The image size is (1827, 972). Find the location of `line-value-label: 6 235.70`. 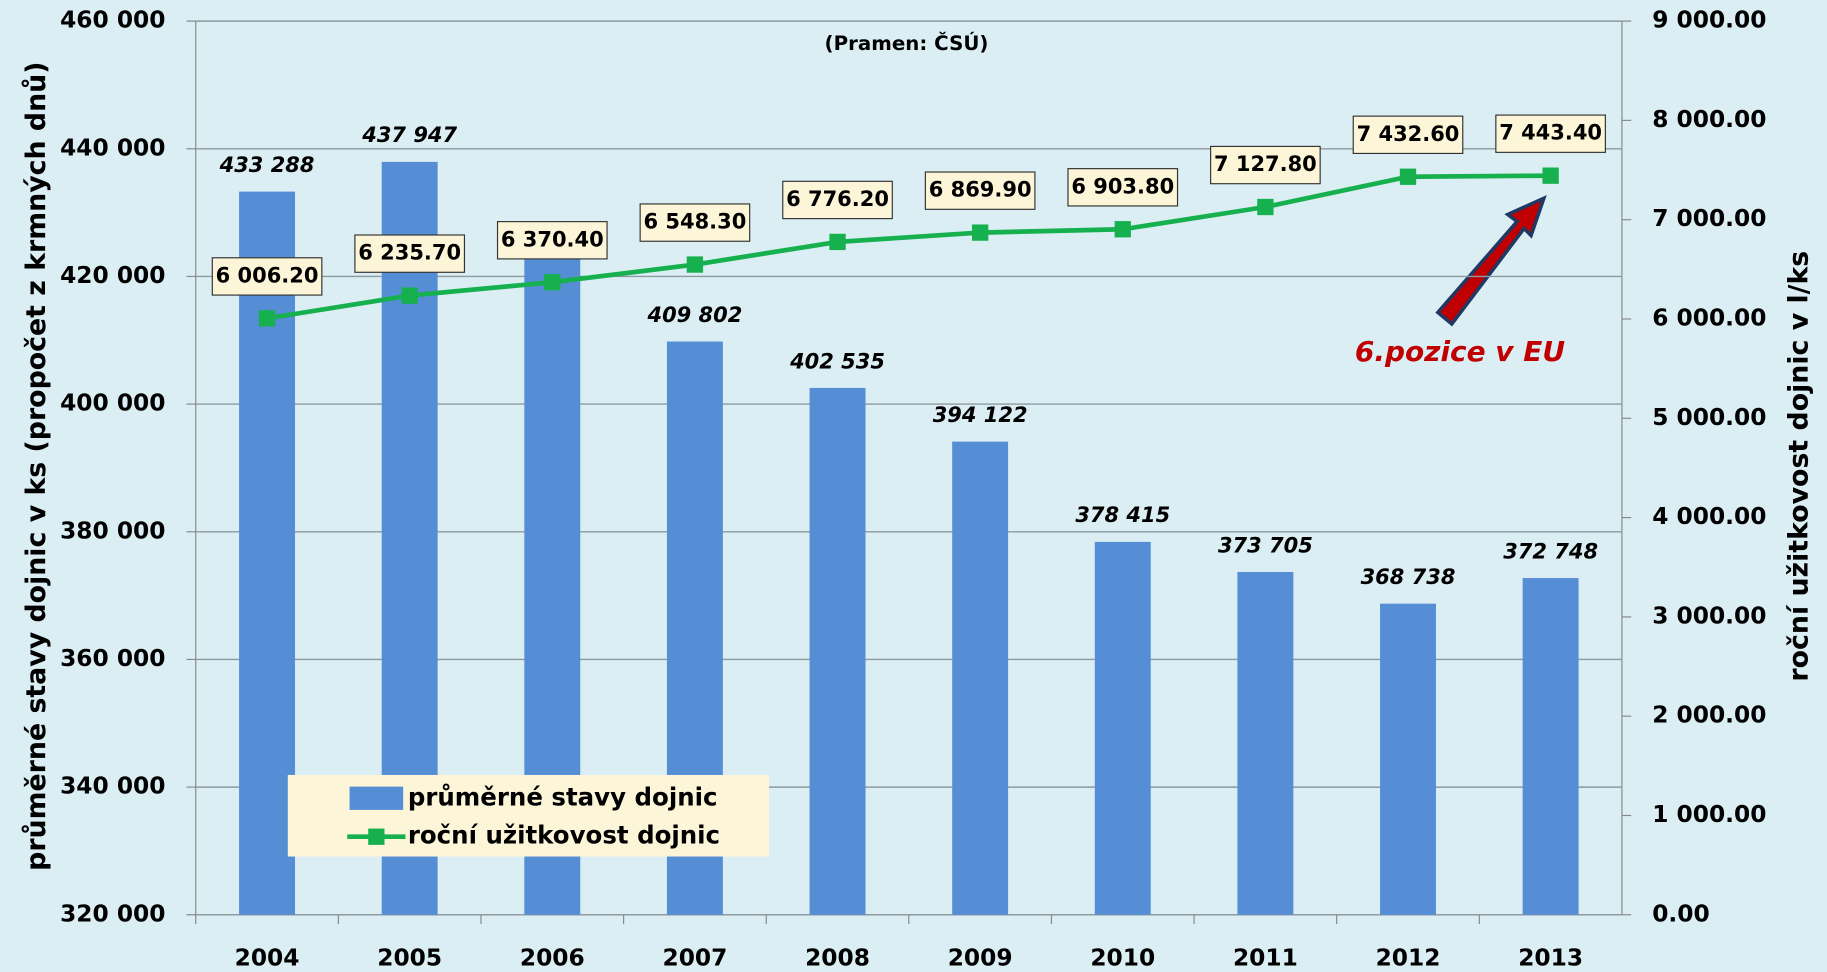

line-value-label: 6 235.70 is located at coordinates (409, 253).